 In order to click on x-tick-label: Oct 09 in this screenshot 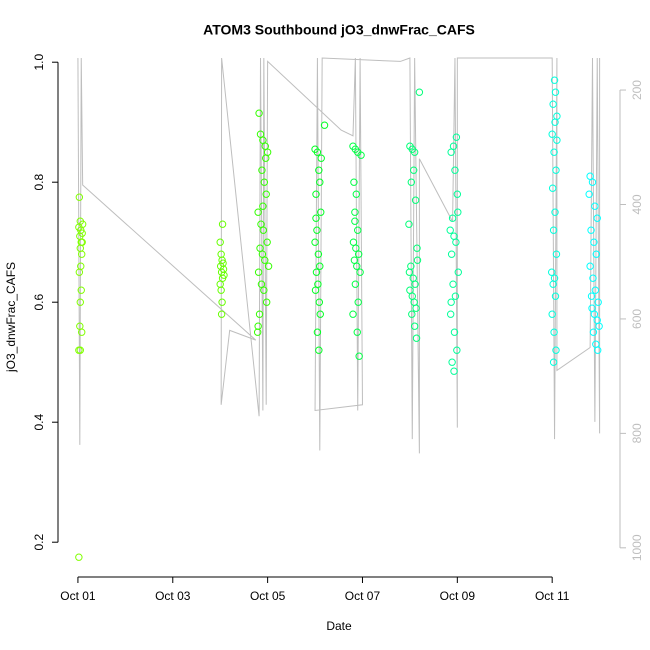, I will do `click(458, 596)`.